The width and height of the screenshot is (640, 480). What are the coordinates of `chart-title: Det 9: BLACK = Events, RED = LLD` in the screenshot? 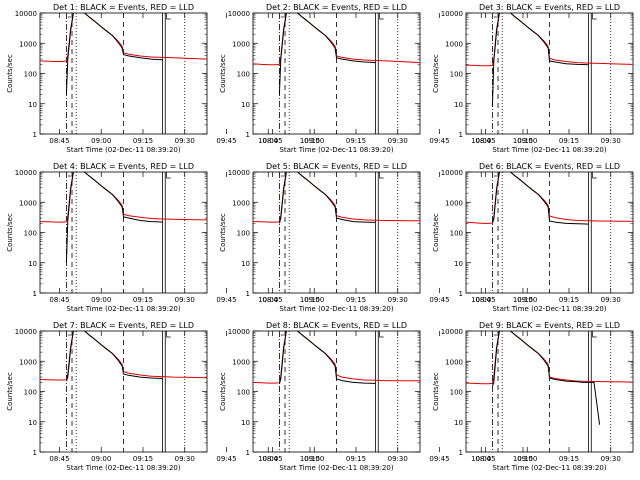 It's located at (549, 325).